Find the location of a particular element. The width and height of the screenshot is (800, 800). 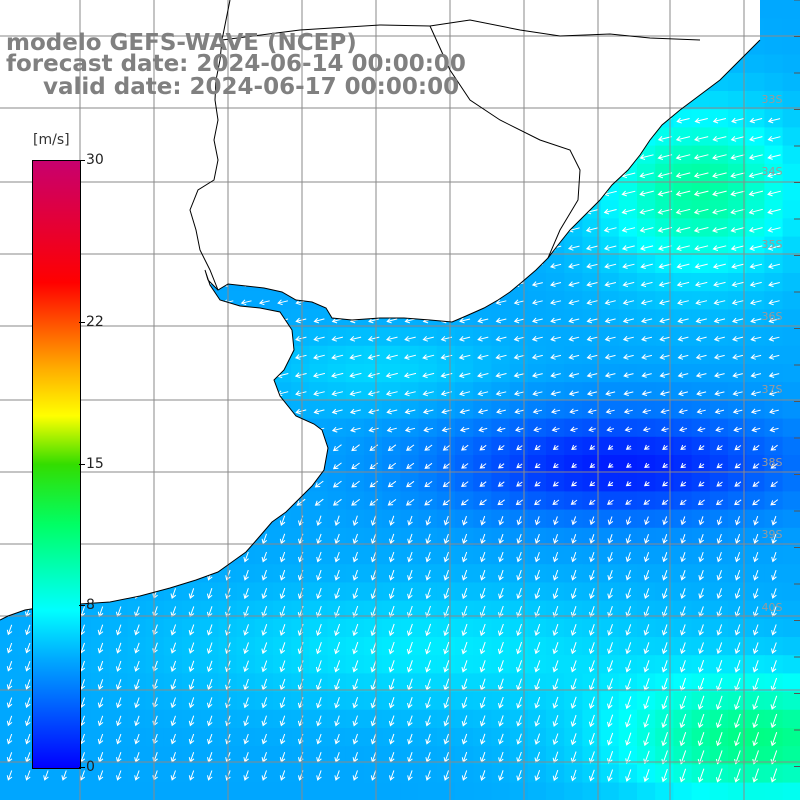

lat-label: 37S is located at coordinates (772, 389).